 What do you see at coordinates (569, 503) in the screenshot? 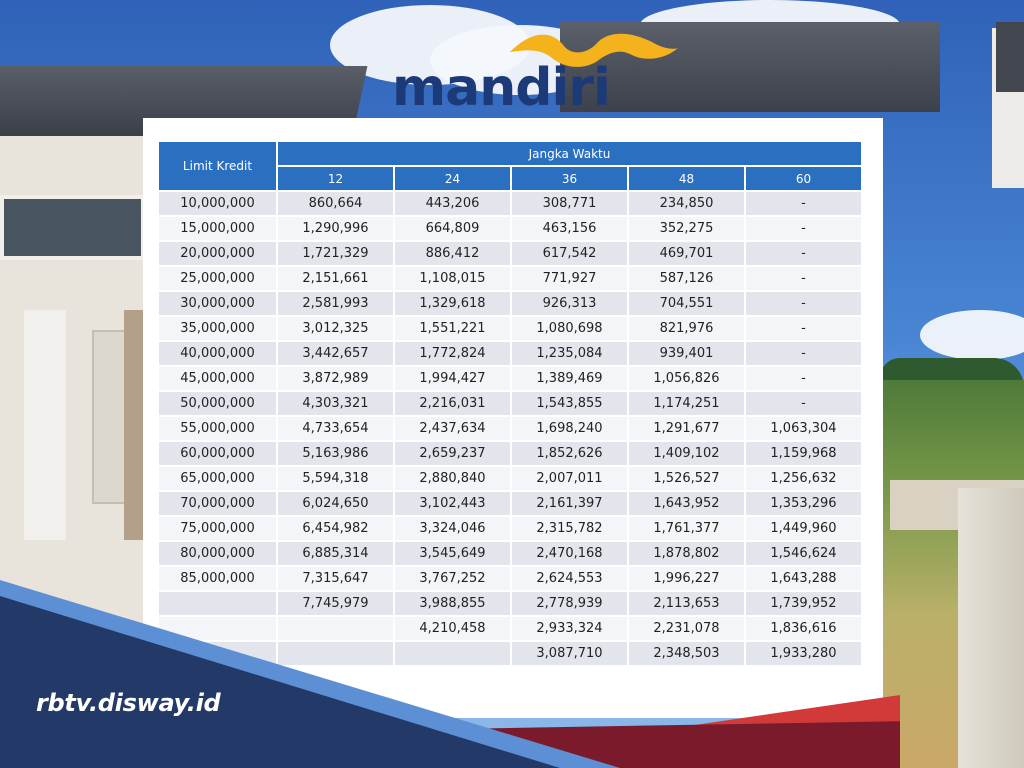
I see `installment-cell: 2,161,397` at bounding box center [569, 503].